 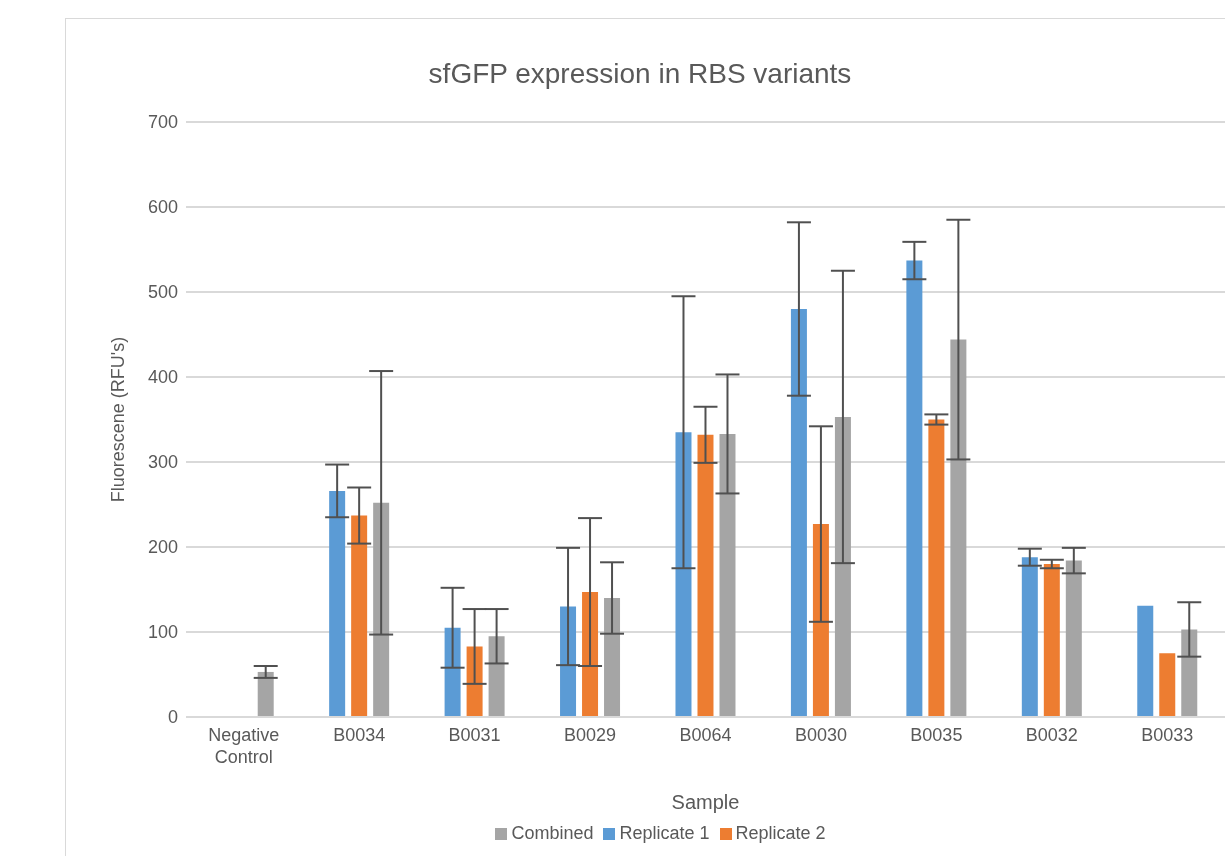 I want to click on x-tick-label: B0034, so click(x=359, y=735).